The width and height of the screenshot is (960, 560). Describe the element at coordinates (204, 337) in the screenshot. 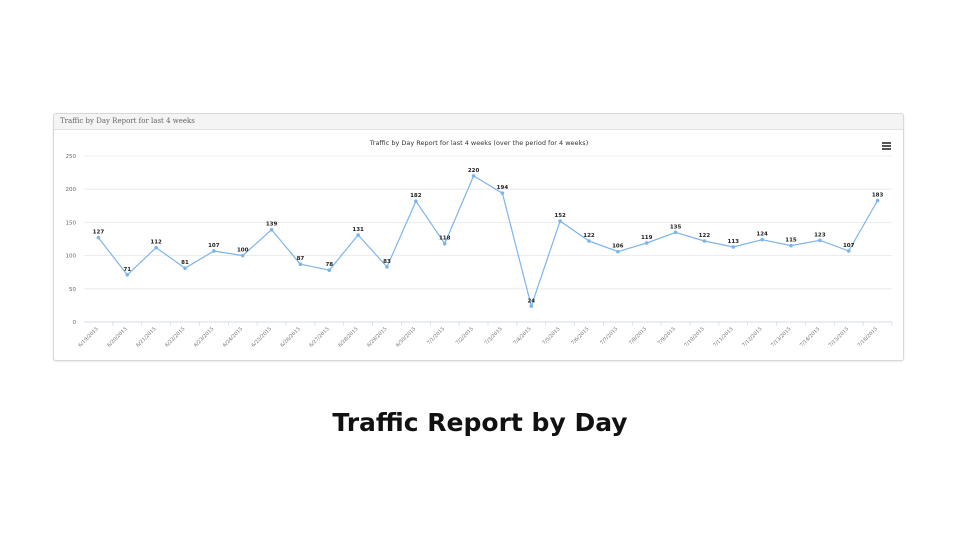

I see `x-tick-label: 6/23/2015` at that location.